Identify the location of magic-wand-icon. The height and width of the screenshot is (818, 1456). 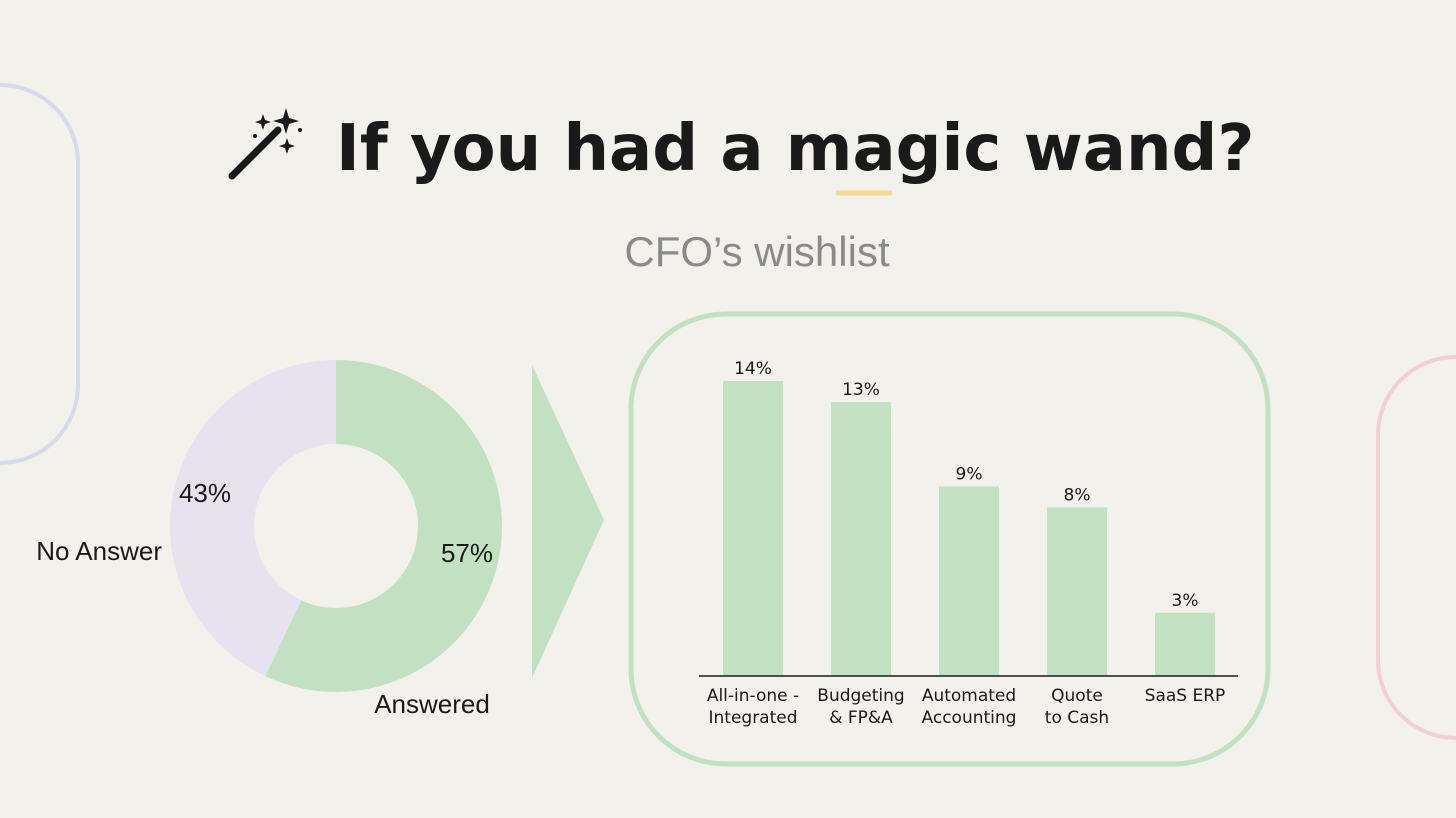
(265, 144).